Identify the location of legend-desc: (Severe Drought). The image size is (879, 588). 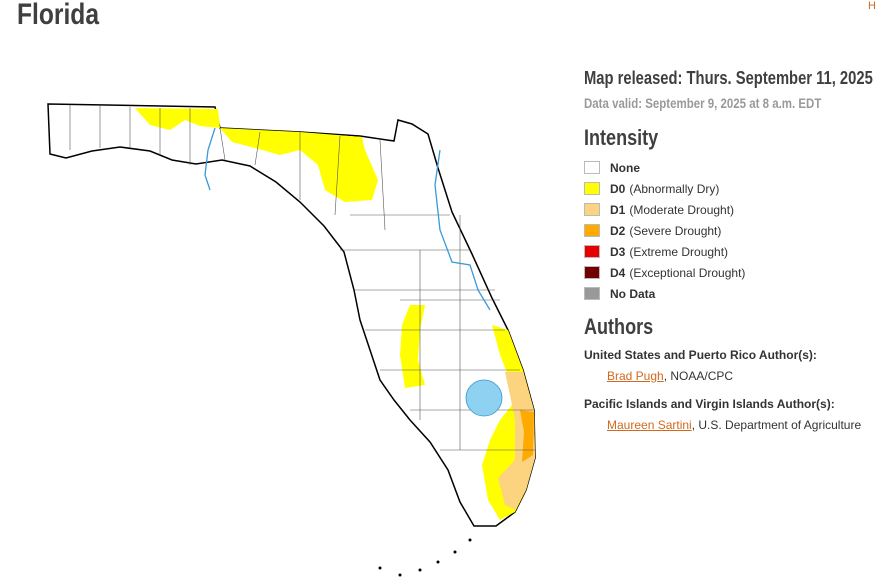
(675, 230).